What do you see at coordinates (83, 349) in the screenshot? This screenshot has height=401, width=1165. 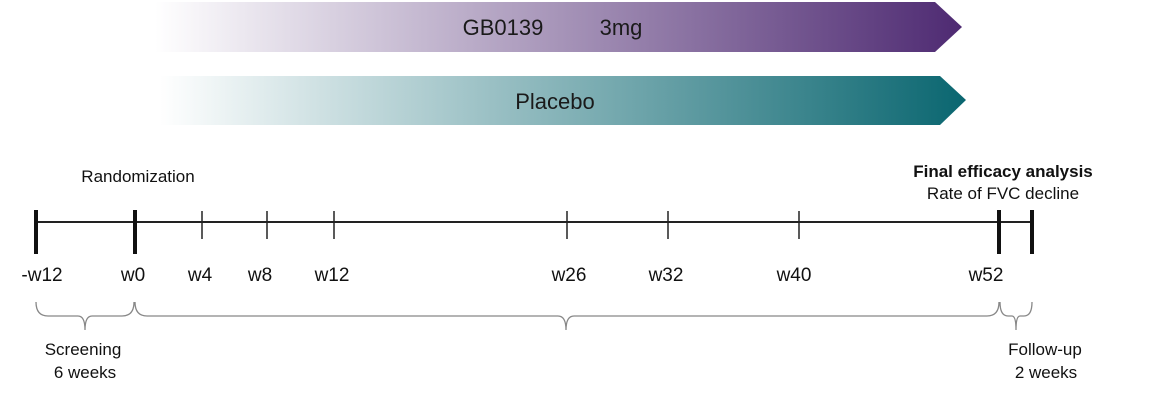 I see `screening-label: Screening` at bounding box center [83, 349].